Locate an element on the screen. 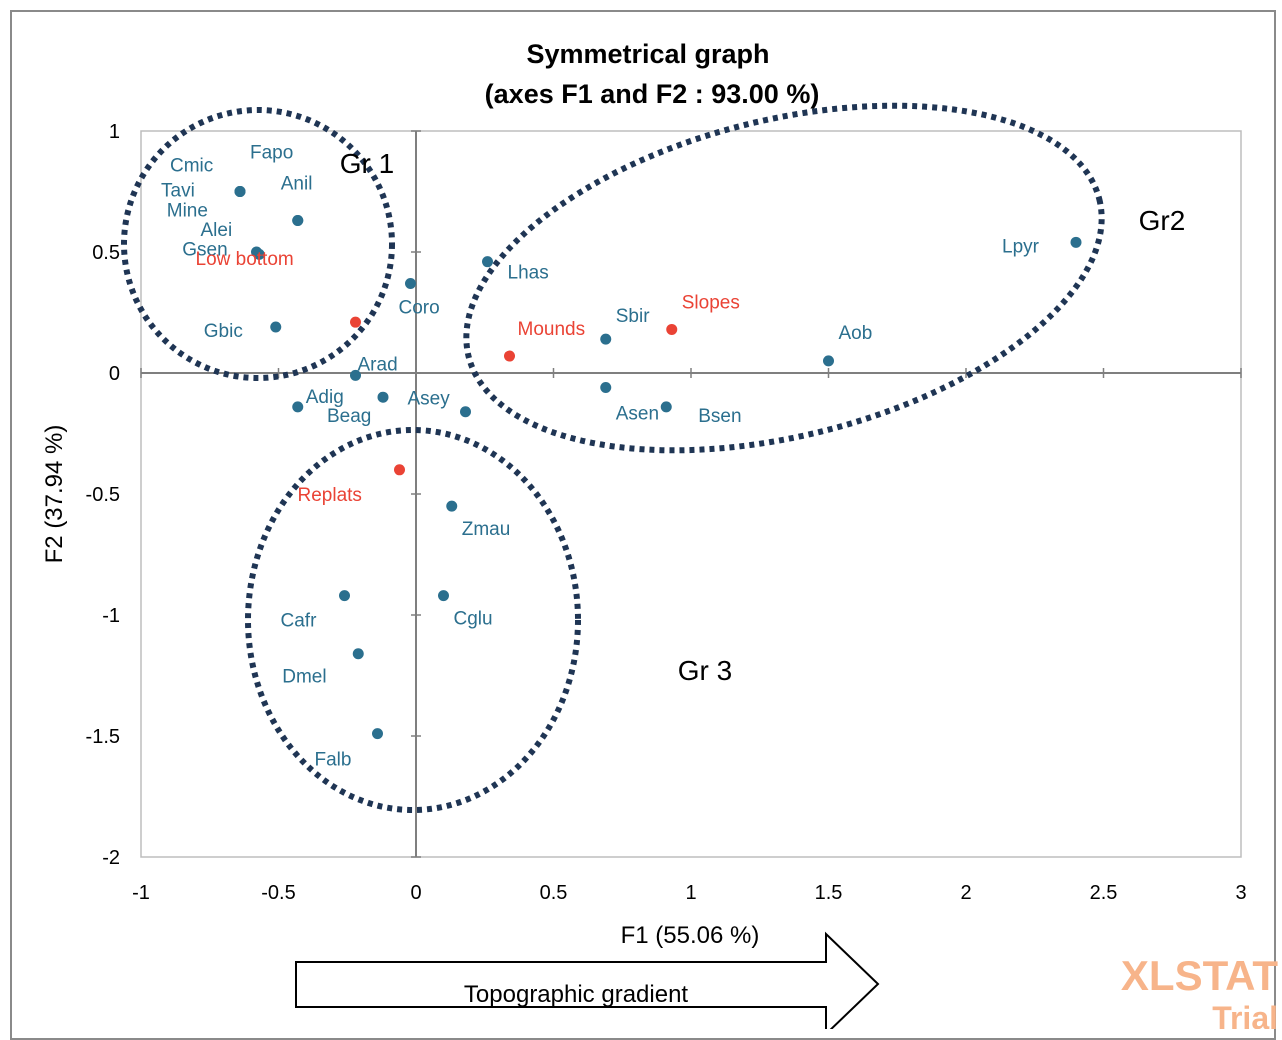 Image resolution: width=1282 pixels, height=1040 pixels. data-label: Cmic is located at coordinates (191, 166).